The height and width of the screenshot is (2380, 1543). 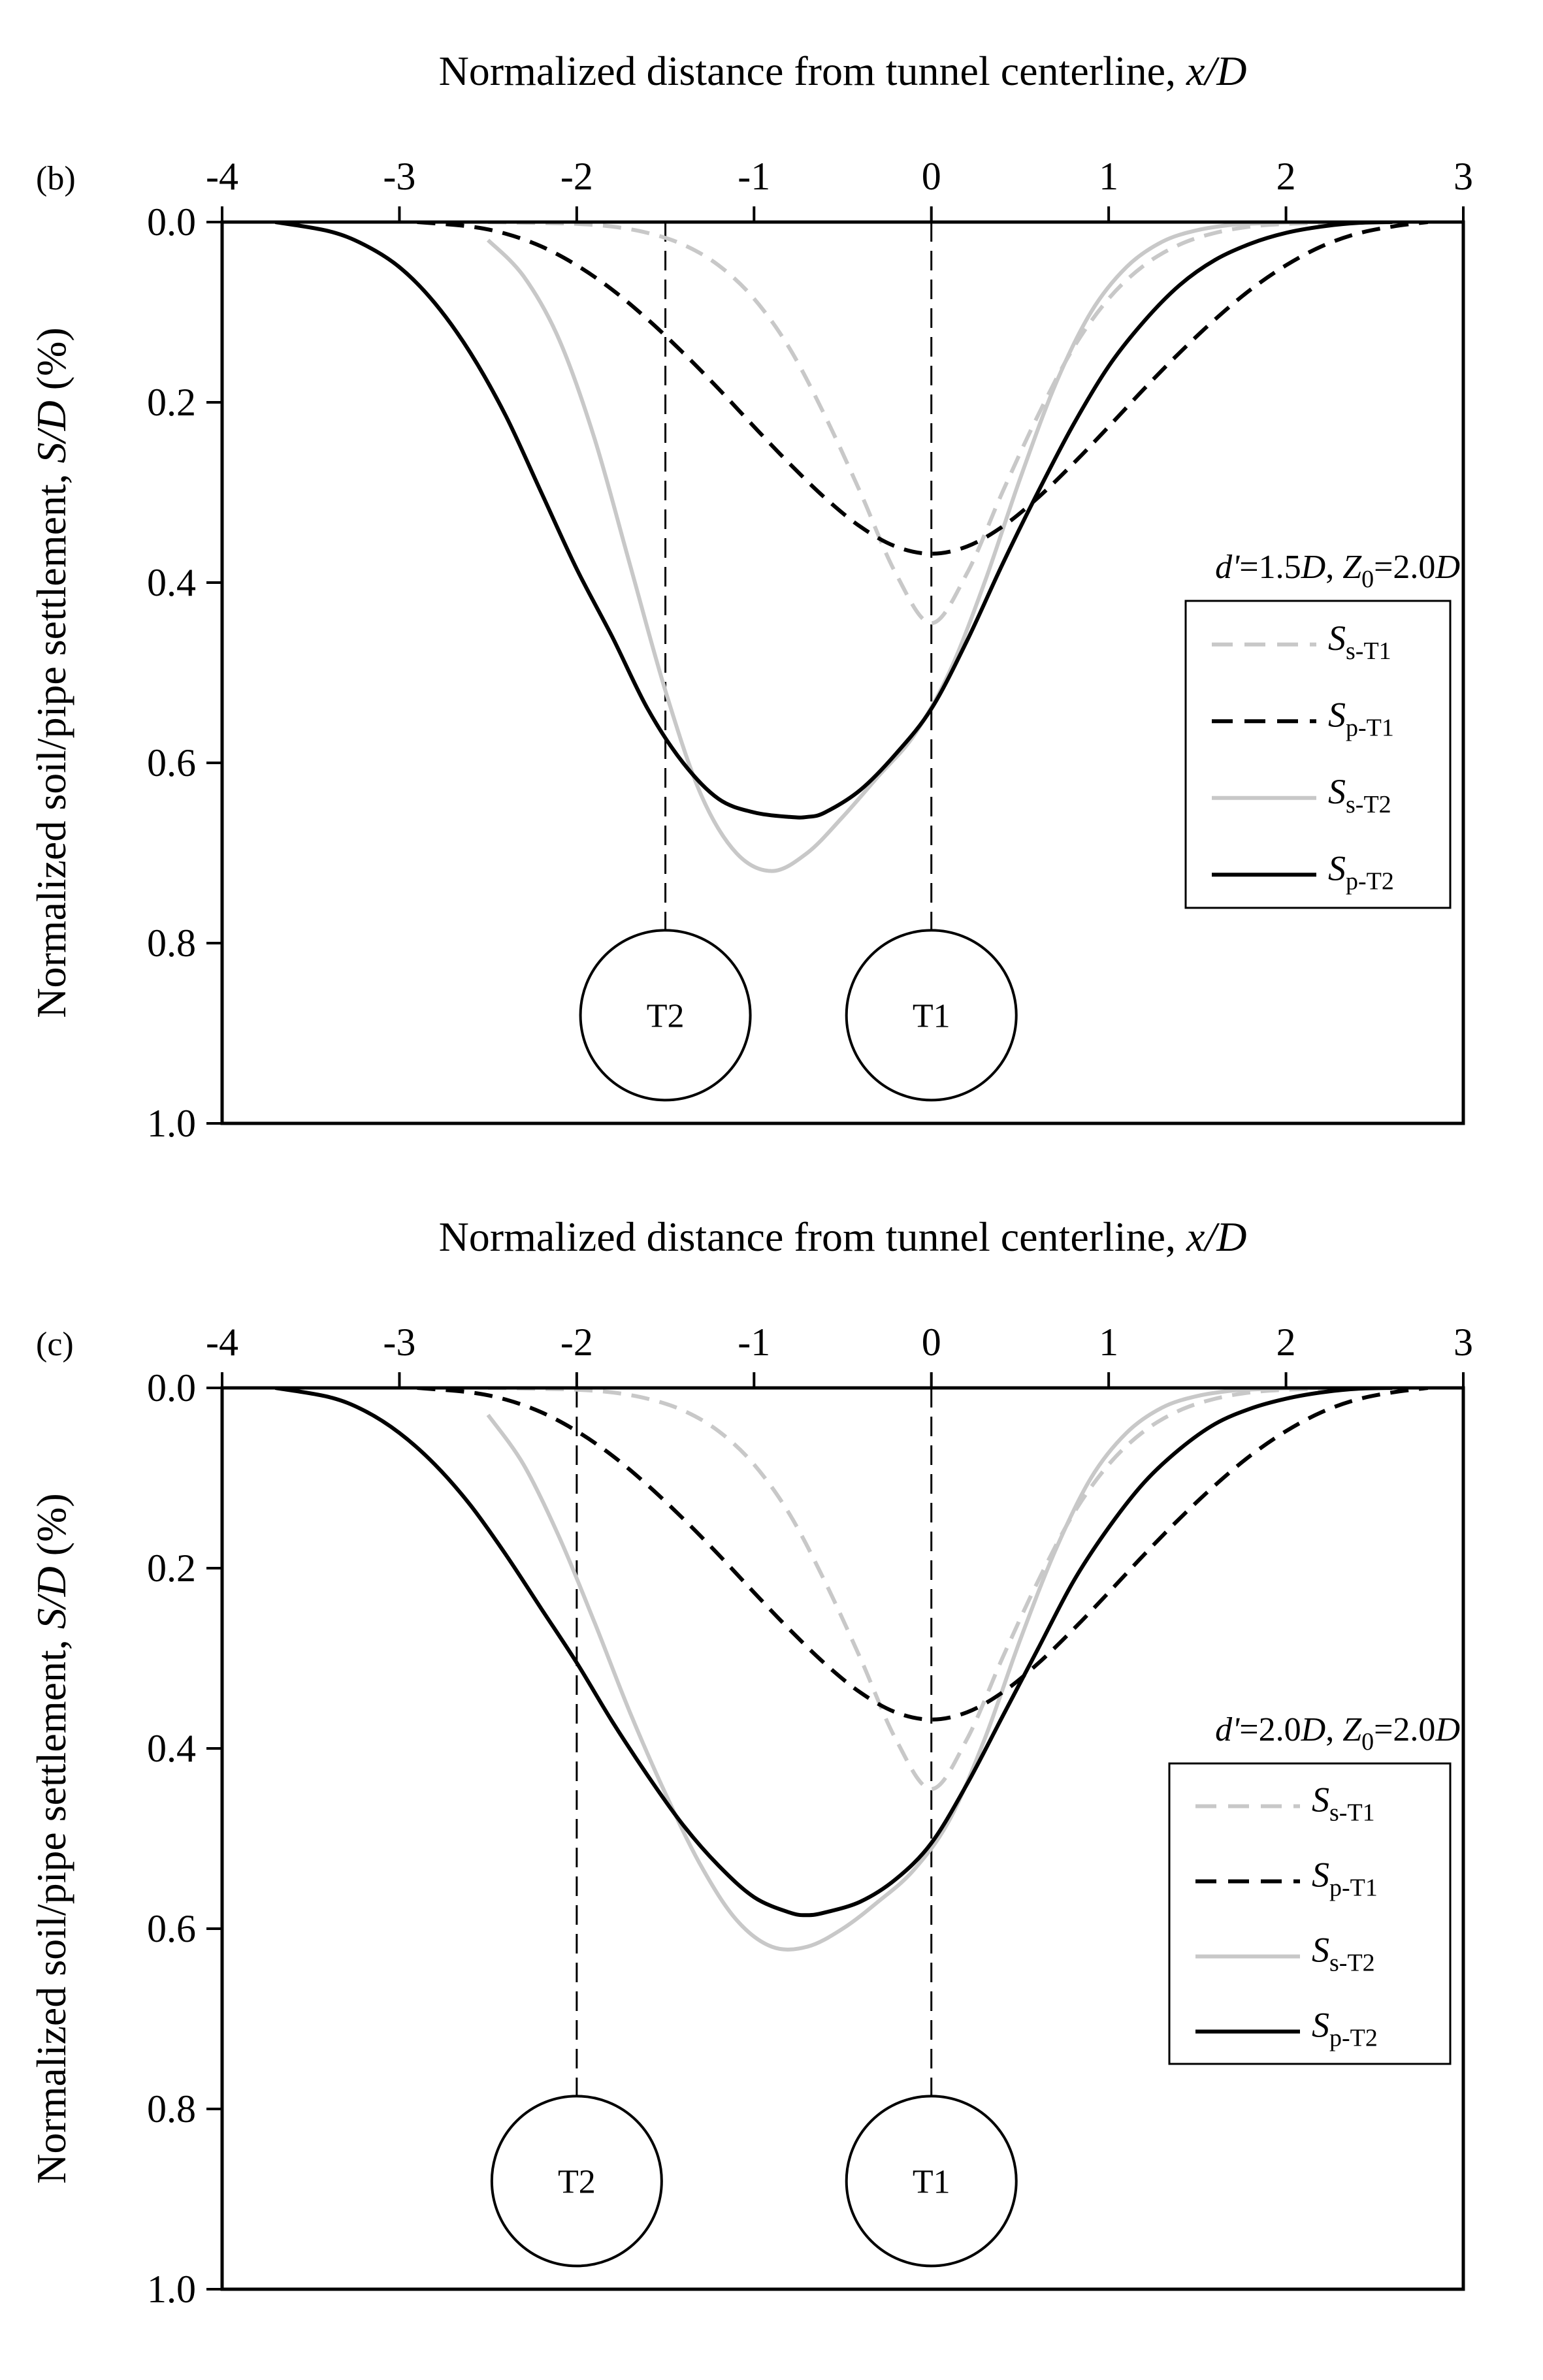 What do you see at coordinates (1337, 1733) in the screenshot?
I see `parameter-annotation: d'=2.0D, Z0=2.0D` at bounding box center [1337, 1733].